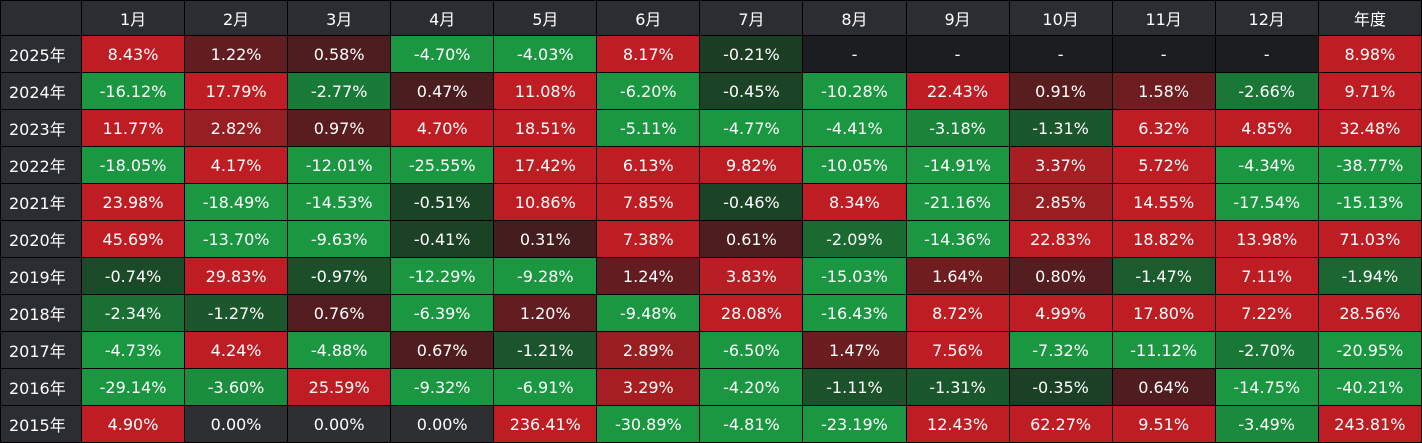 This screenshot has width=1422, height=443. What do you see at coordinates (133, 239) in the screenshot?
I see `monthly-return-cell: 45.69%` at bounding box center [133, 239].